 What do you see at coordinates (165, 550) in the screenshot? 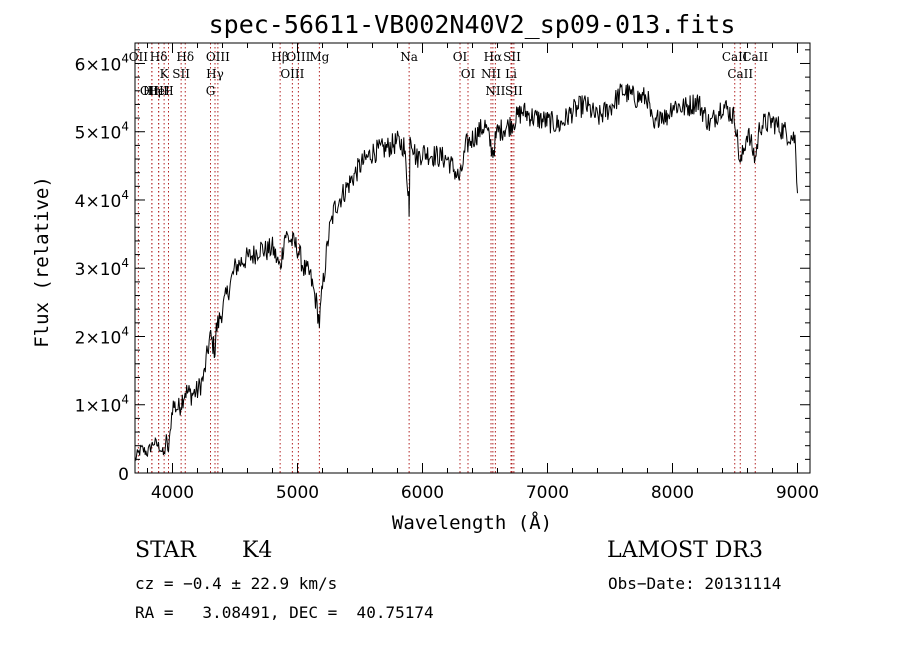
I see `object-class: STAR` at bounding box center [165, 550].